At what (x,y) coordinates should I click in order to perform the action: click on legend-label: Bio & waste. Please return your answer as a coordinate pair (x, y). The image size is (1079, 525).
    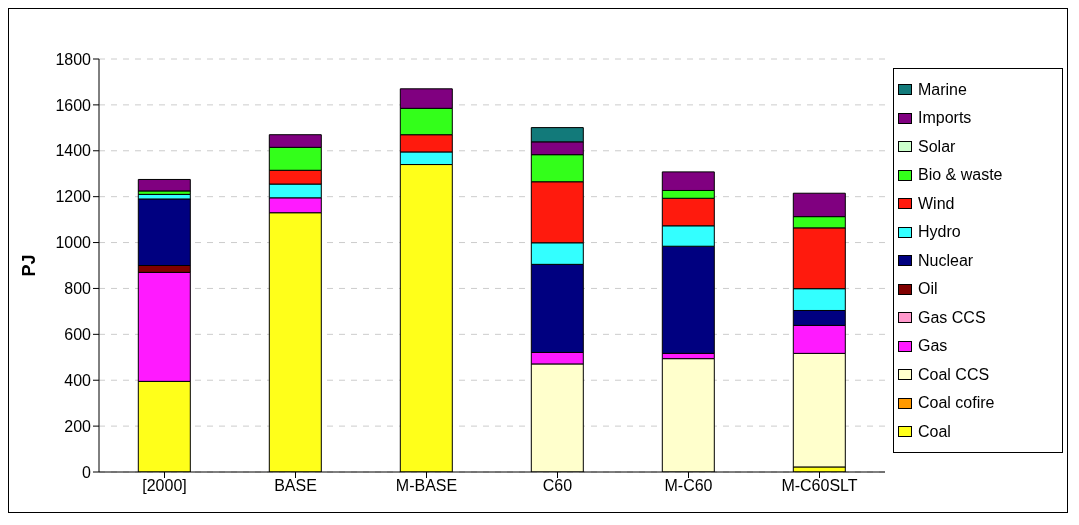
    Looking at the image, I should click on (960, 175).